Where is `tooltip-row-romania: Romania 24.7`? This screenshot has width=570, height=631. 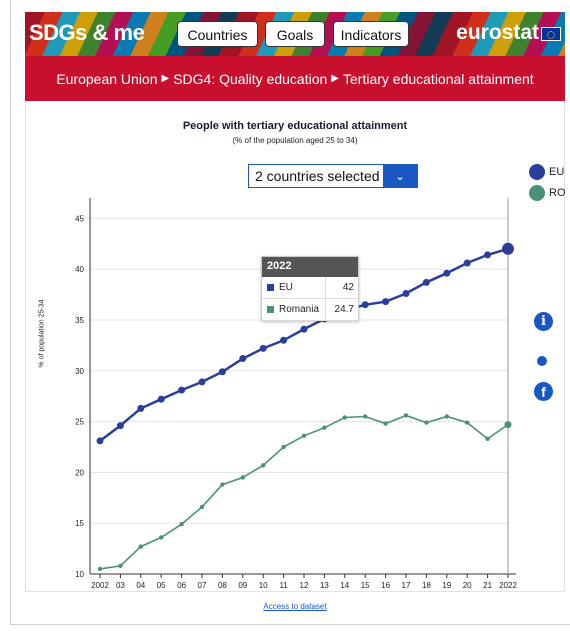 tooltip-row-romania: Romania 24.7 is located at coordinates (310, 310).